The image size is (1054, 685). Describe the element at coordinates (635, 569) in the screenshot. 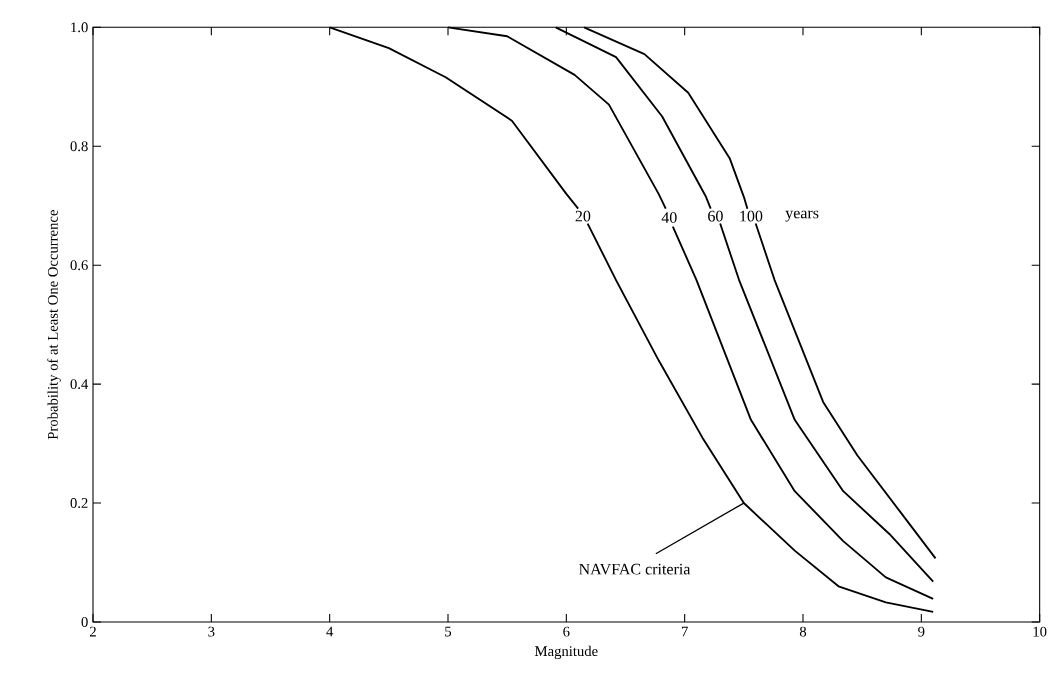

I see `annotation: NAVFAC criteria` at that location.